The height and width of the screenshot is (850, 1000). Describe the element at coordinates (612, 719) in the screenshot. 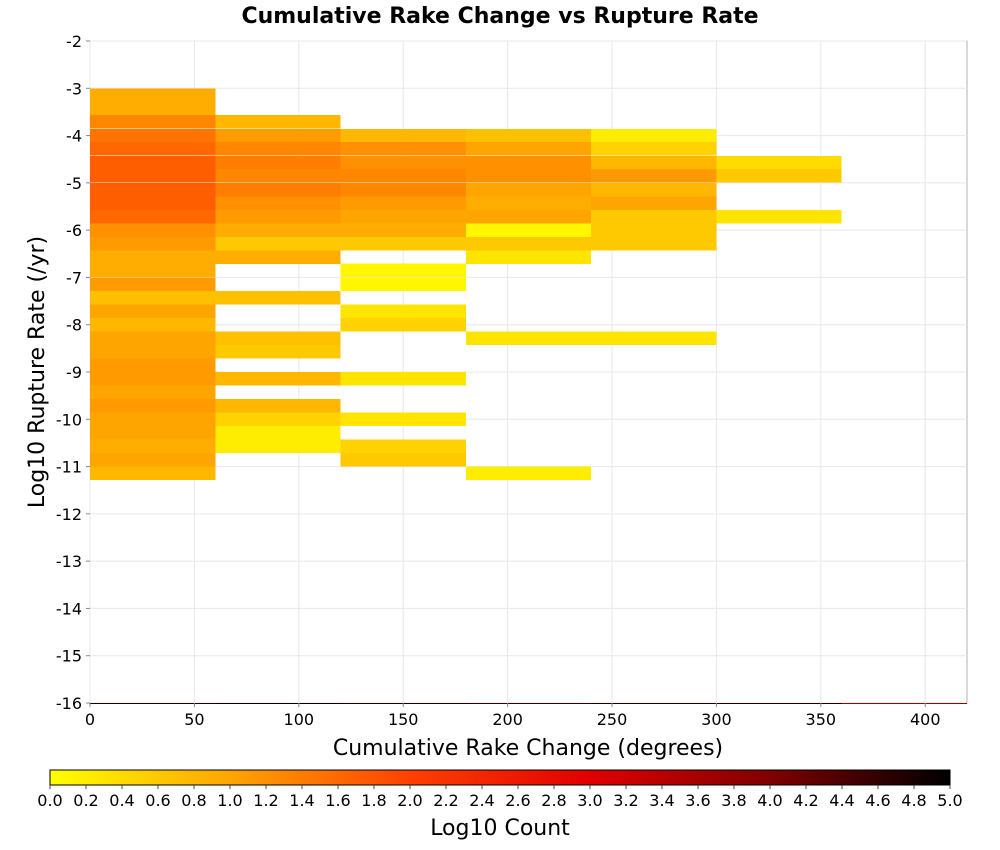

I see `x-tick-label: 250` at that location.